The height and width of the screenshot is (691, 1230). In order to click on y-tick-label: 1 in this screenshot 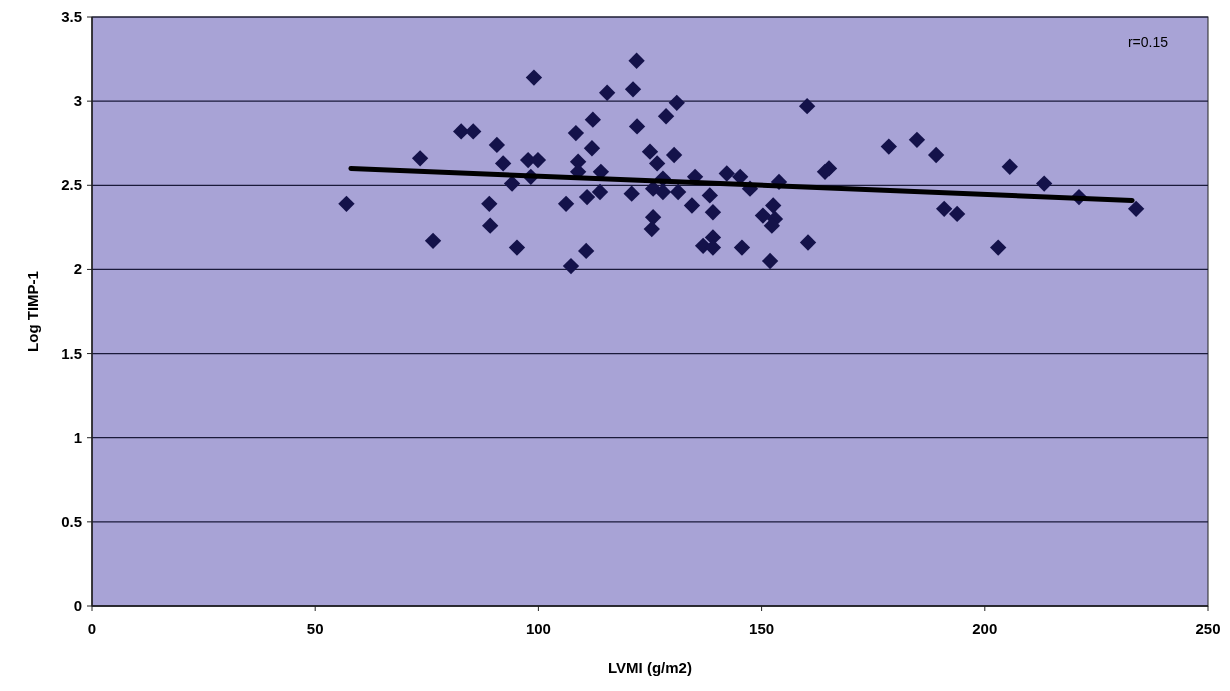, I will do `click(77, 437)`.